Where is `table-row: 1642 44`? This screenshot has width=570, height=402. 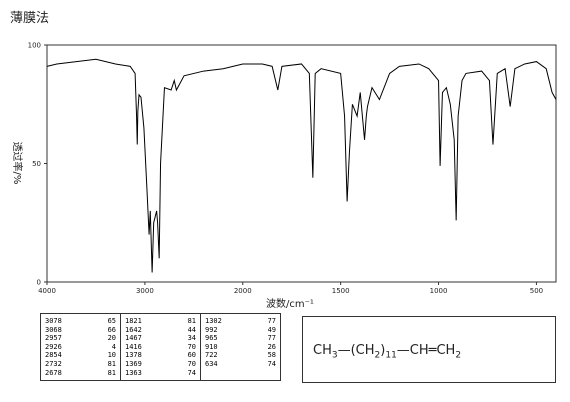
table-row: 1642 44 is located at coordinates (160, 330).